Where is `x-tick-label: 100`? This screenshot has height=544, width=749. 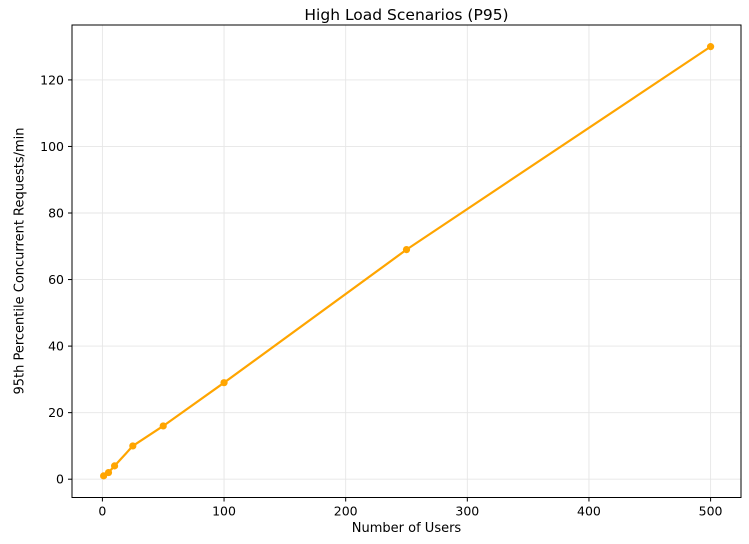 x-tick-label: 100 is located at coordinates (224, 511).